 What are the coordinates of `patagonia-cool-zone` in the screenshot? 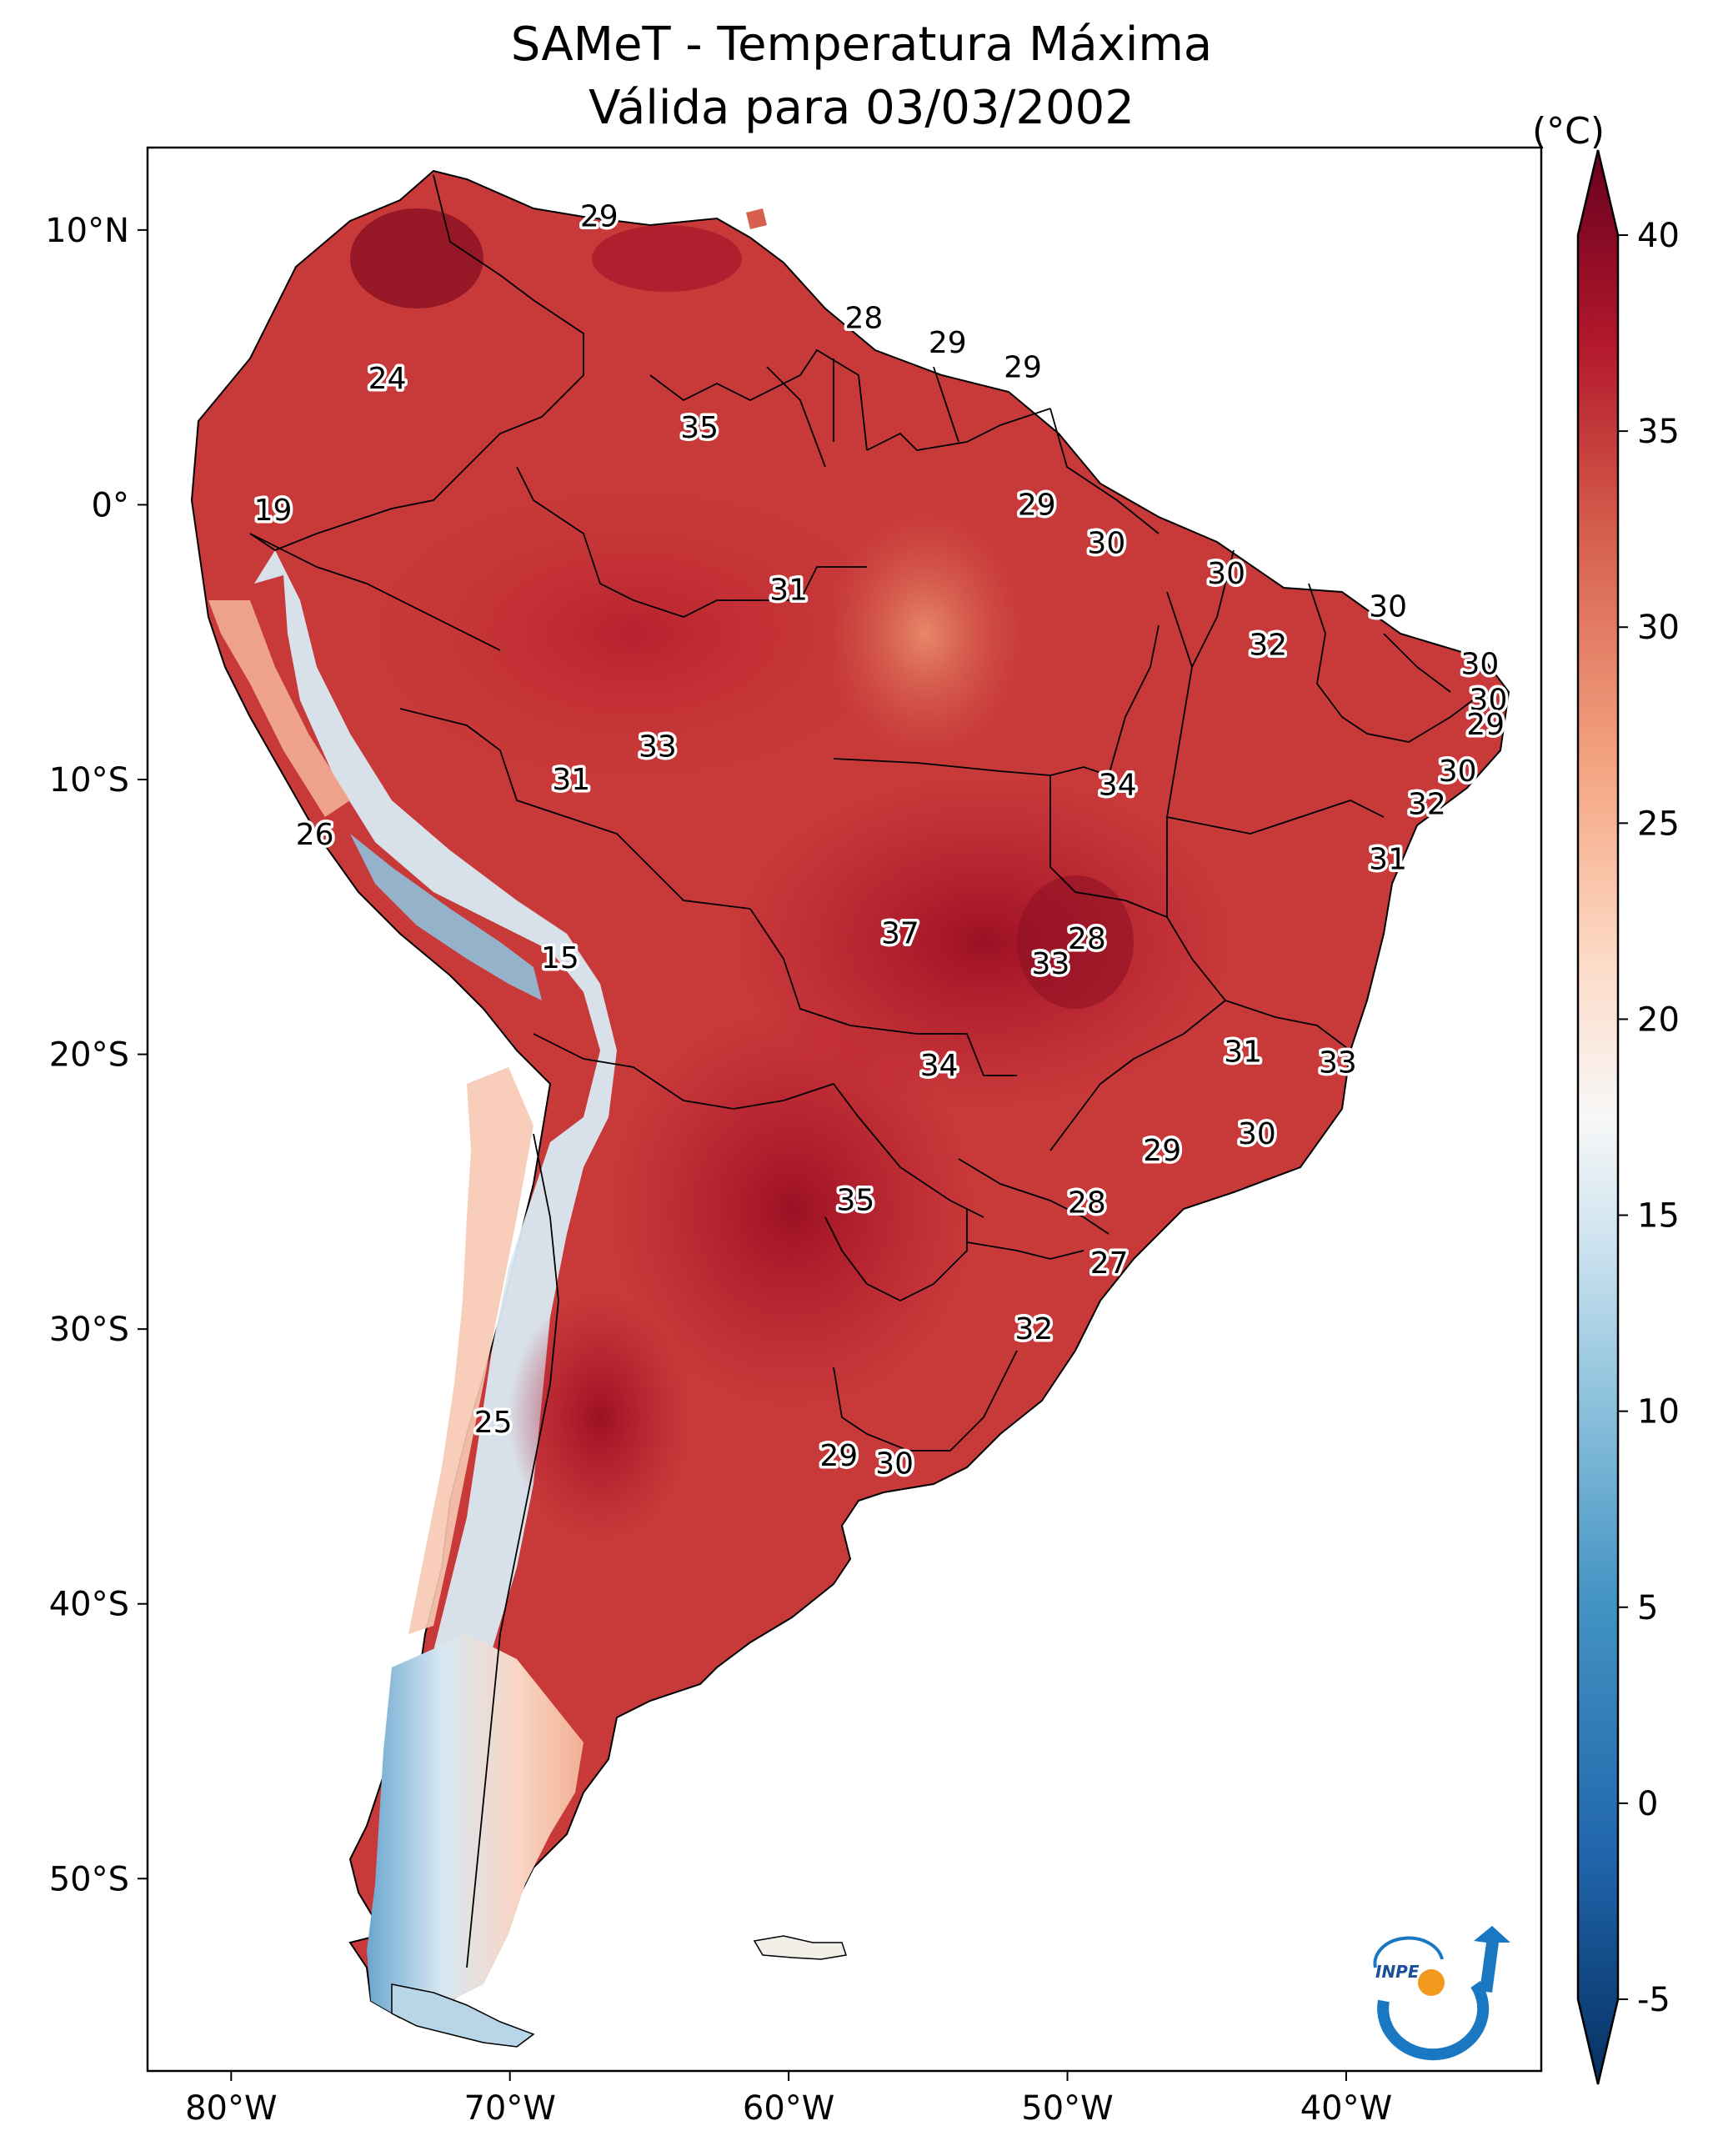 It's located at (475, 1826).